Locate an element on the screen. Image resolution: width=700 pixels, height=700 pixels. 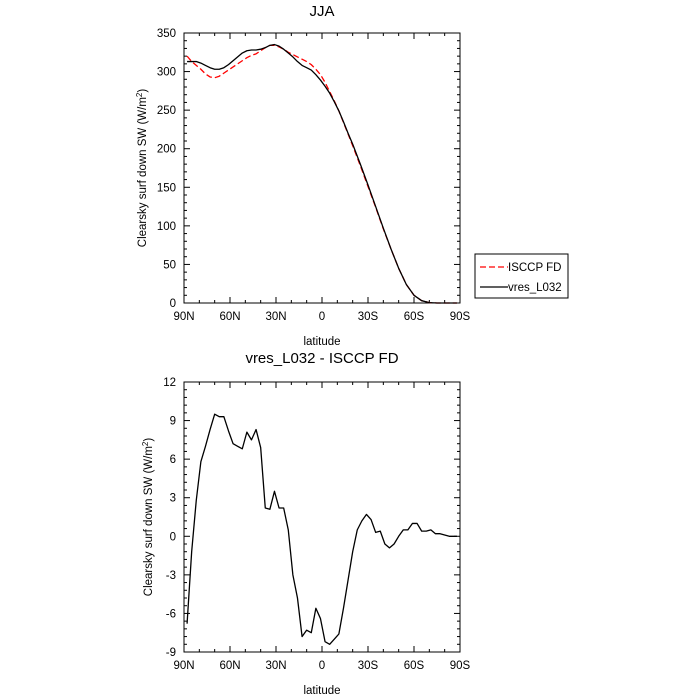
bottom-y-axis-label: Clearsky surf down SW (W/m2) is located at coordinates (148, 517).